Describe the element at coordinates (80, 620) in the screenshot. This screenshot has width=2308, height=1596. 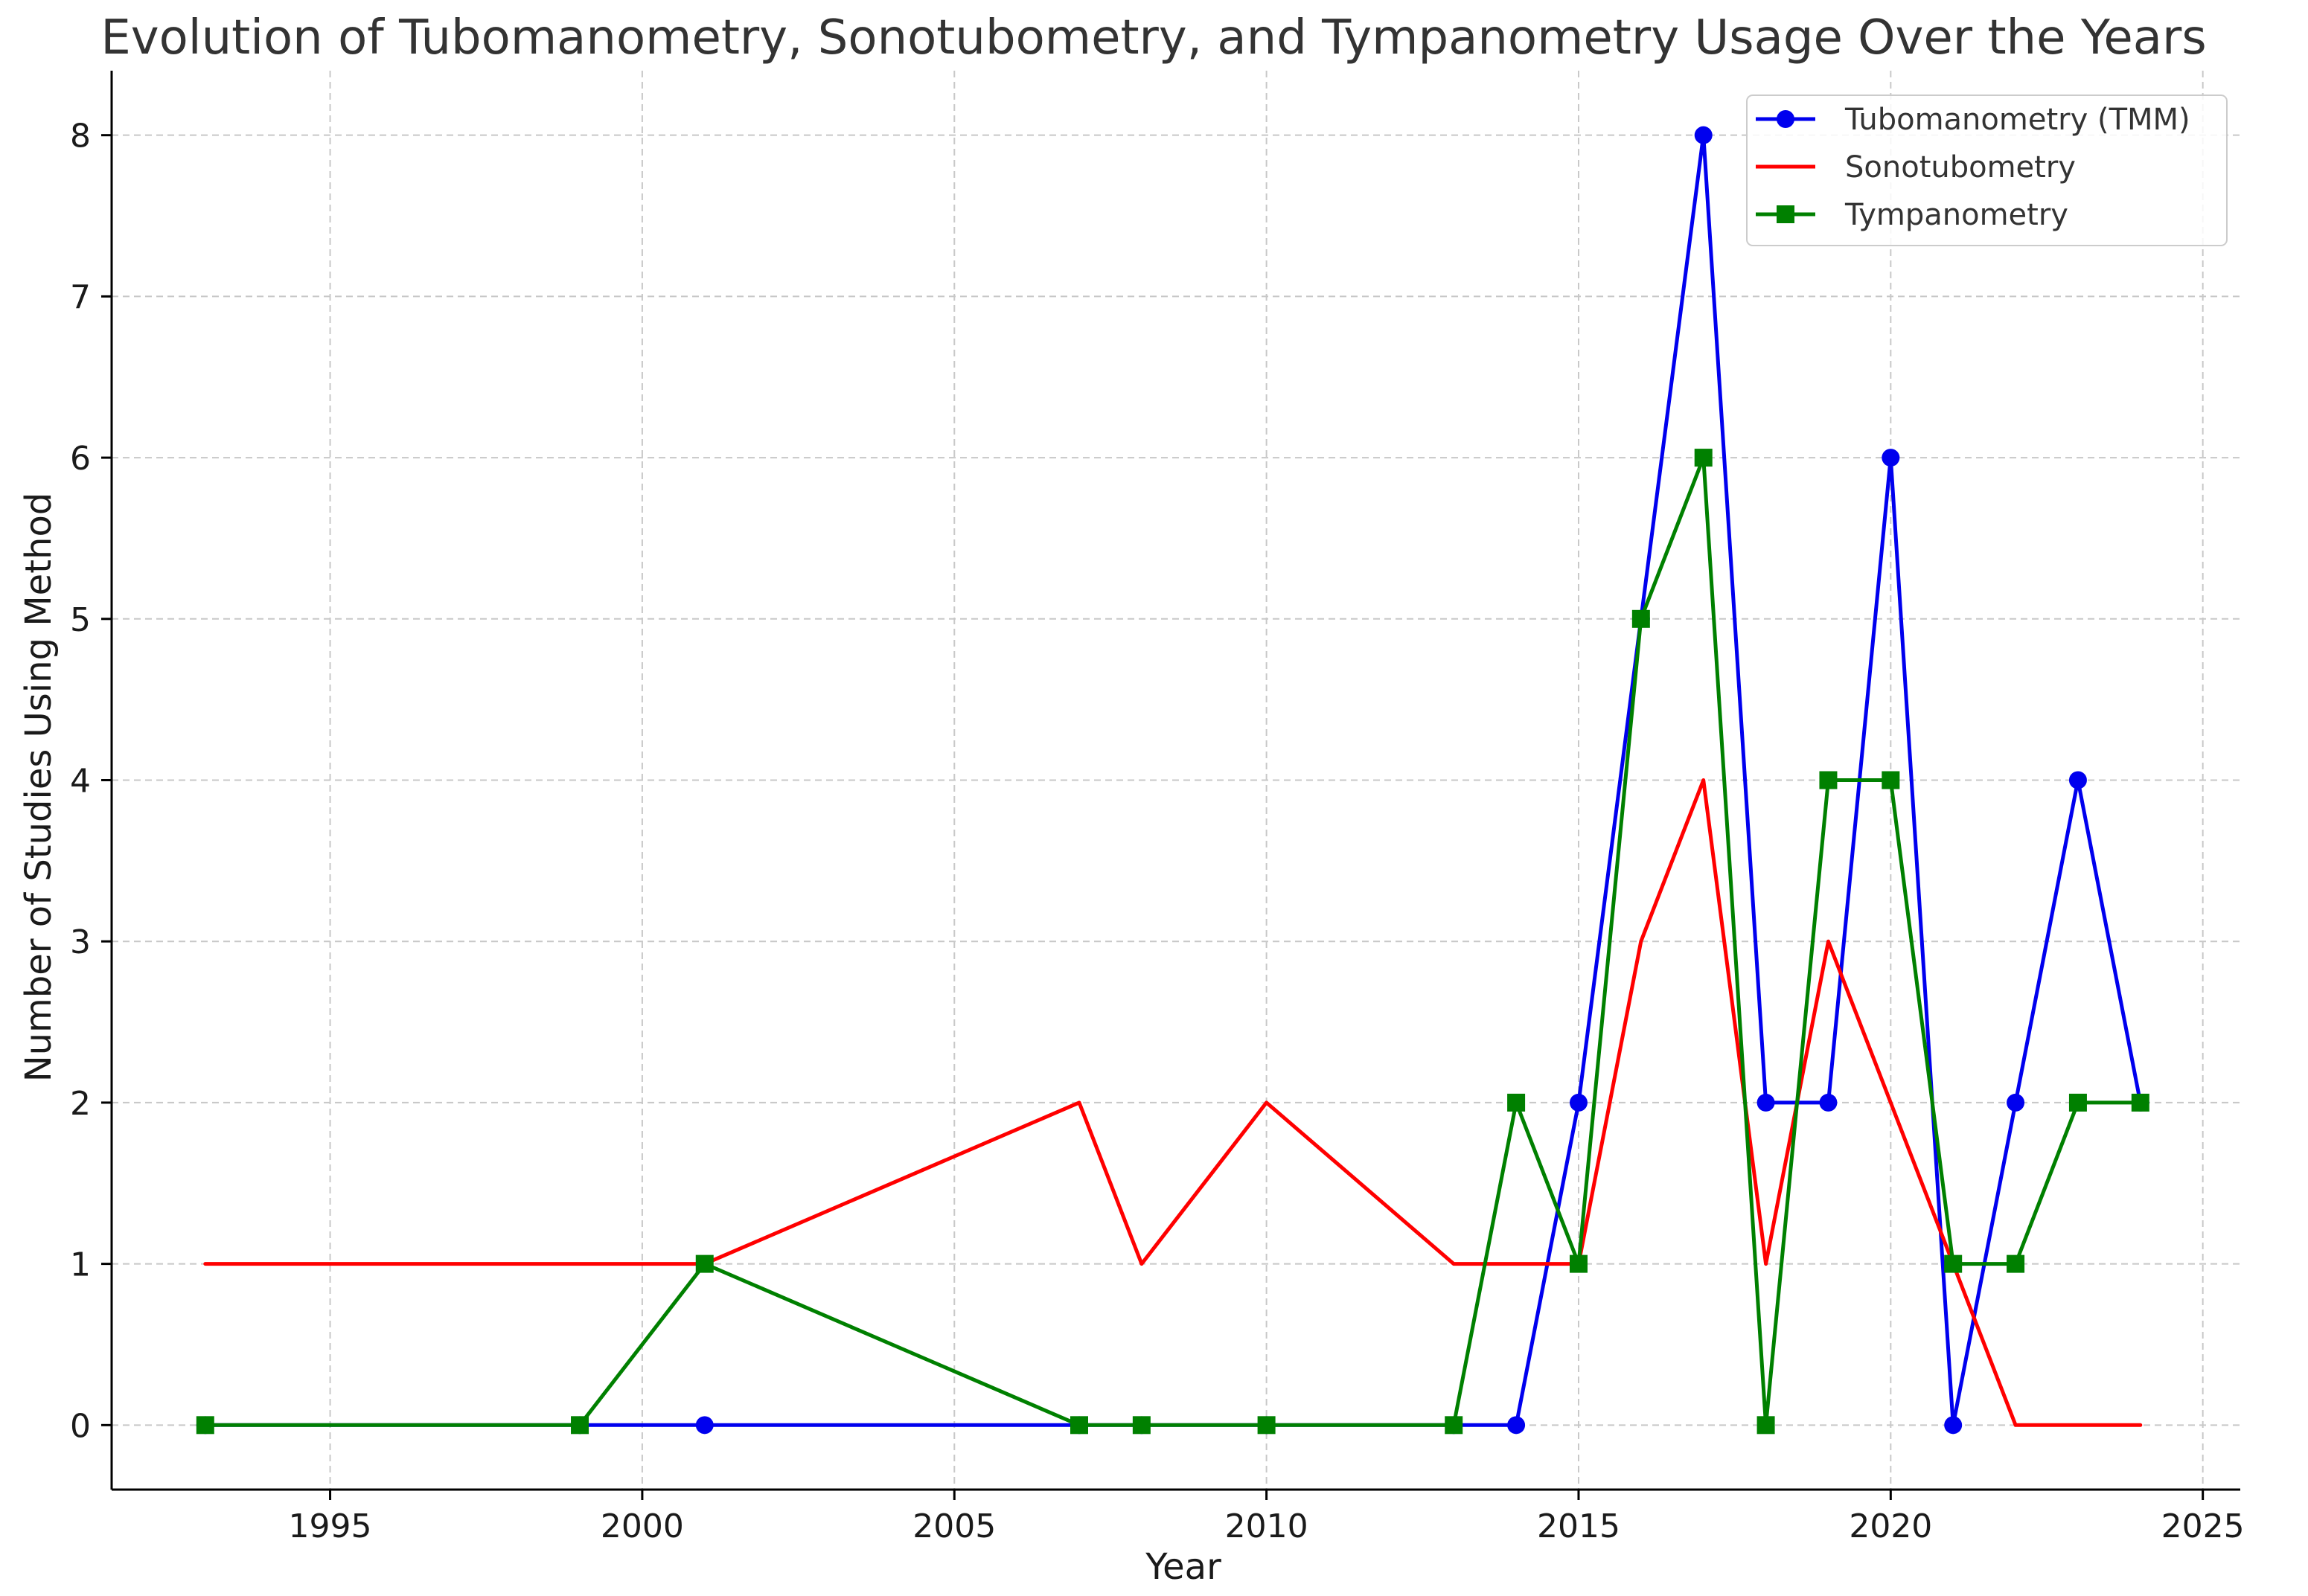
I see `y-tick-label: 5` at that location.